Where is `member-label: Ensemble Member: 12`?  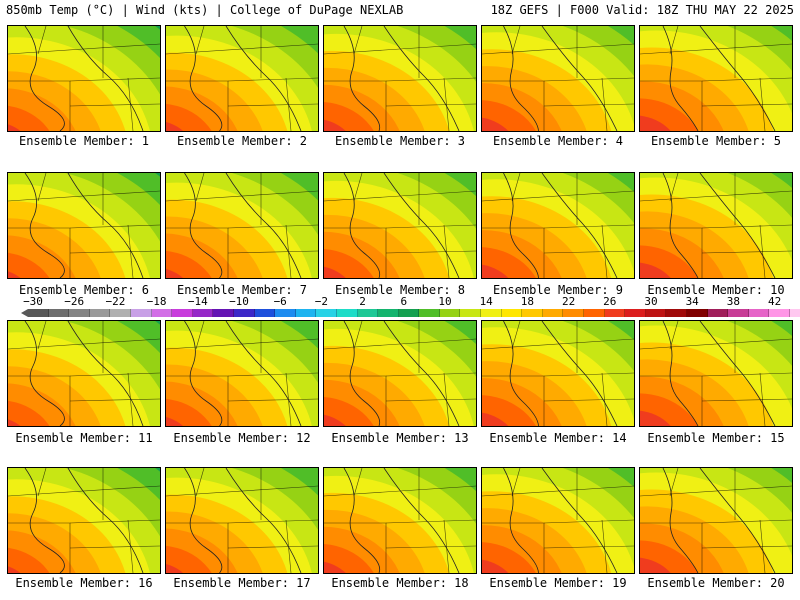 member-label: Ensemble Member: 12 is located at coordinates (242, 438).